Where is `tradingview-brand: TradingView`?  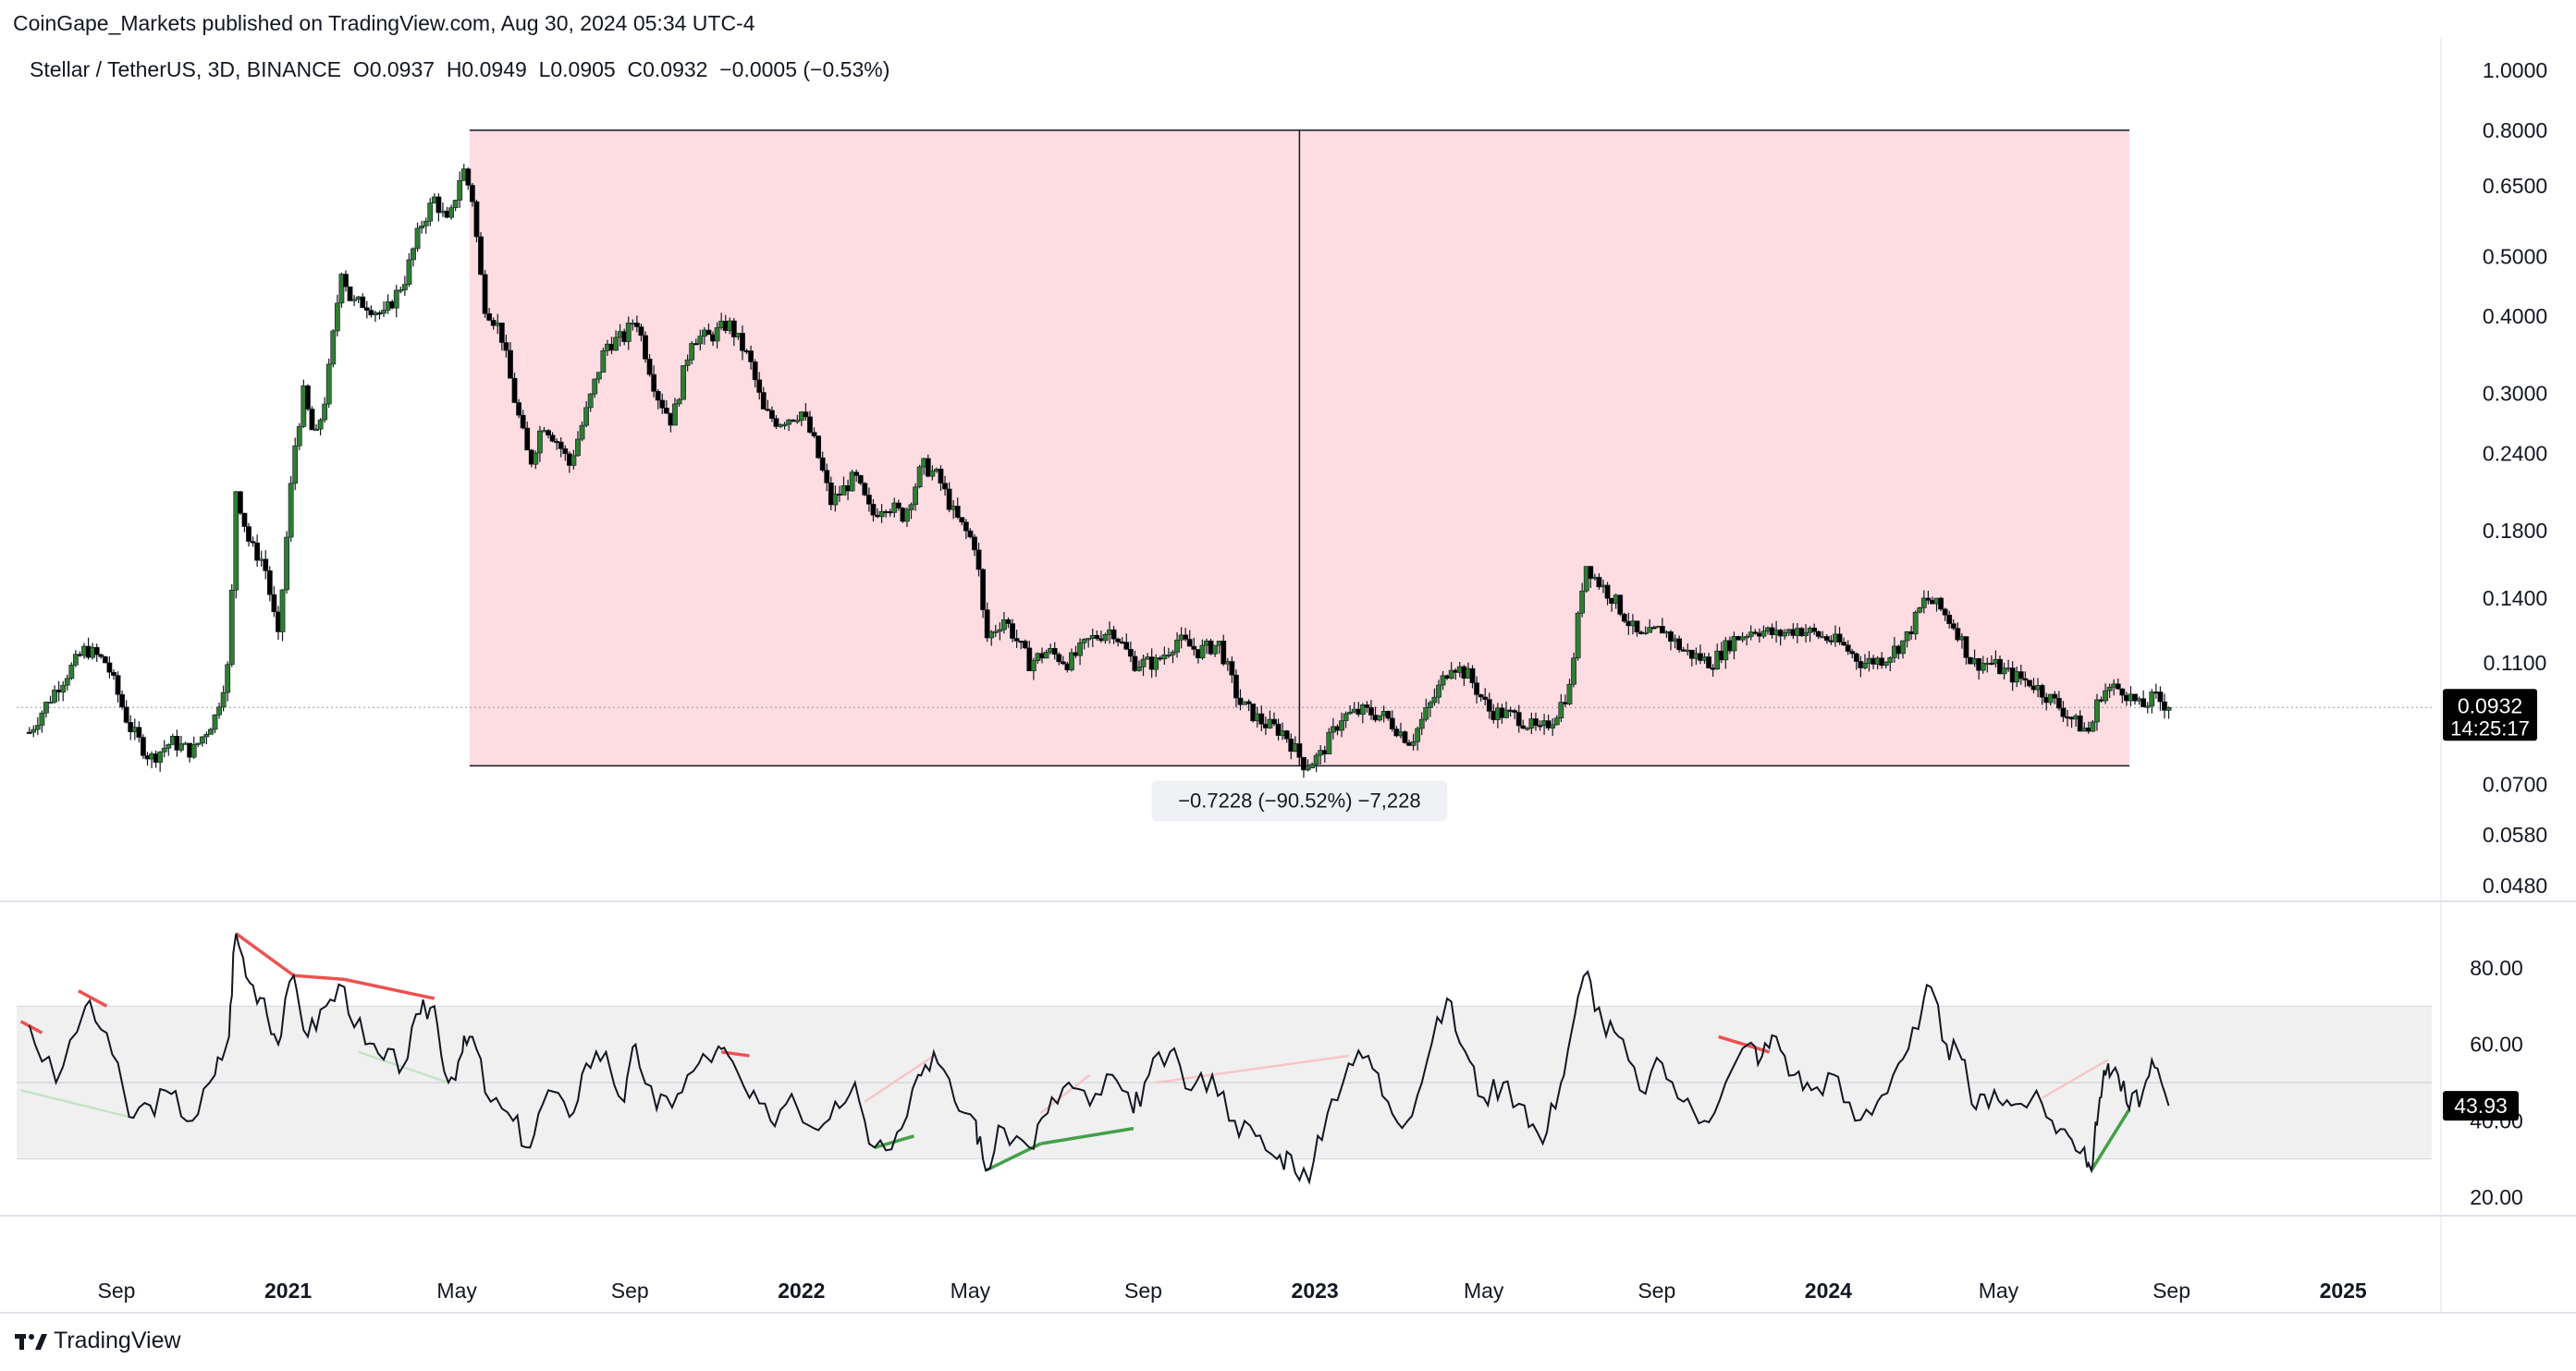 tradingview-brand: TradingView is located at coordinates (98, 1341).